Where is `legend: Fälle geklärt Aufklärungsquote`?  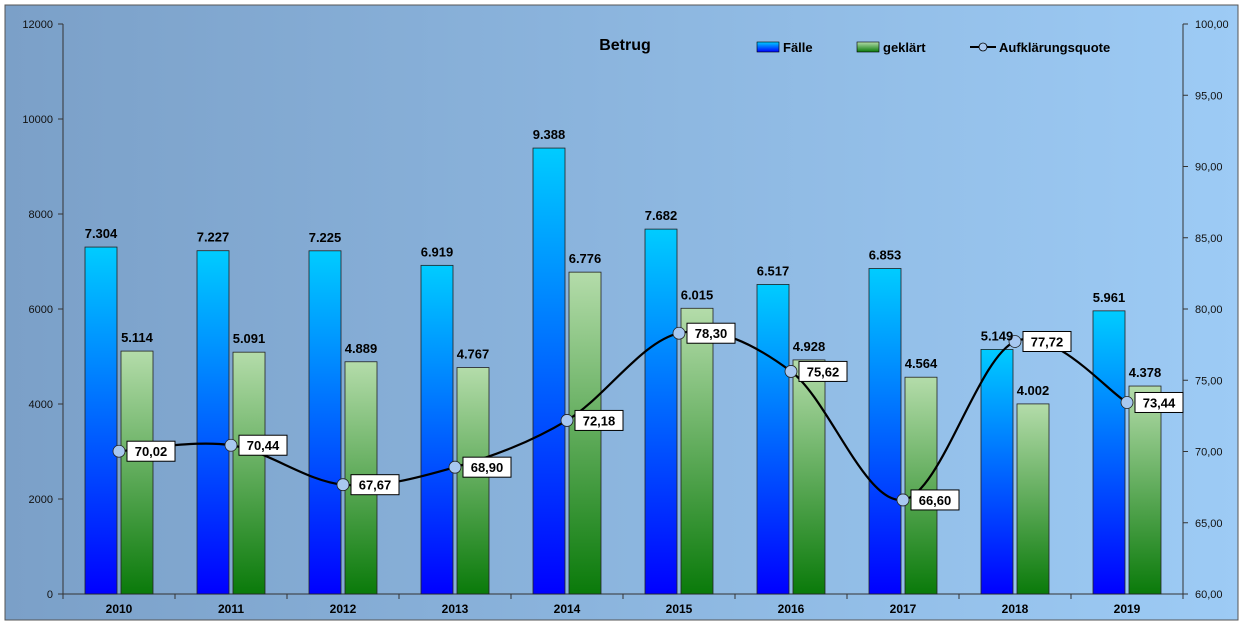 legend: Fälle geklärt Aufklärungsquote is located at coordinates (933, 47).